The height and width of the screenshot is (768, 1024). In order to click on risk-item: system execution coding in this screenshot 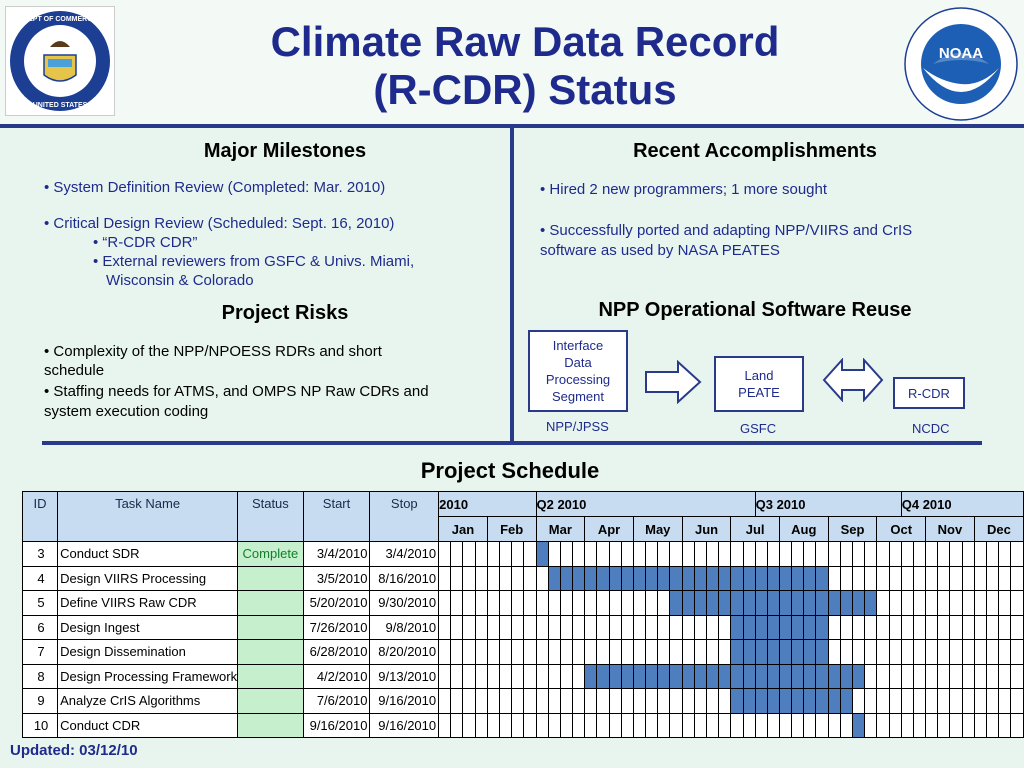, I will do `click(126, 411)`.